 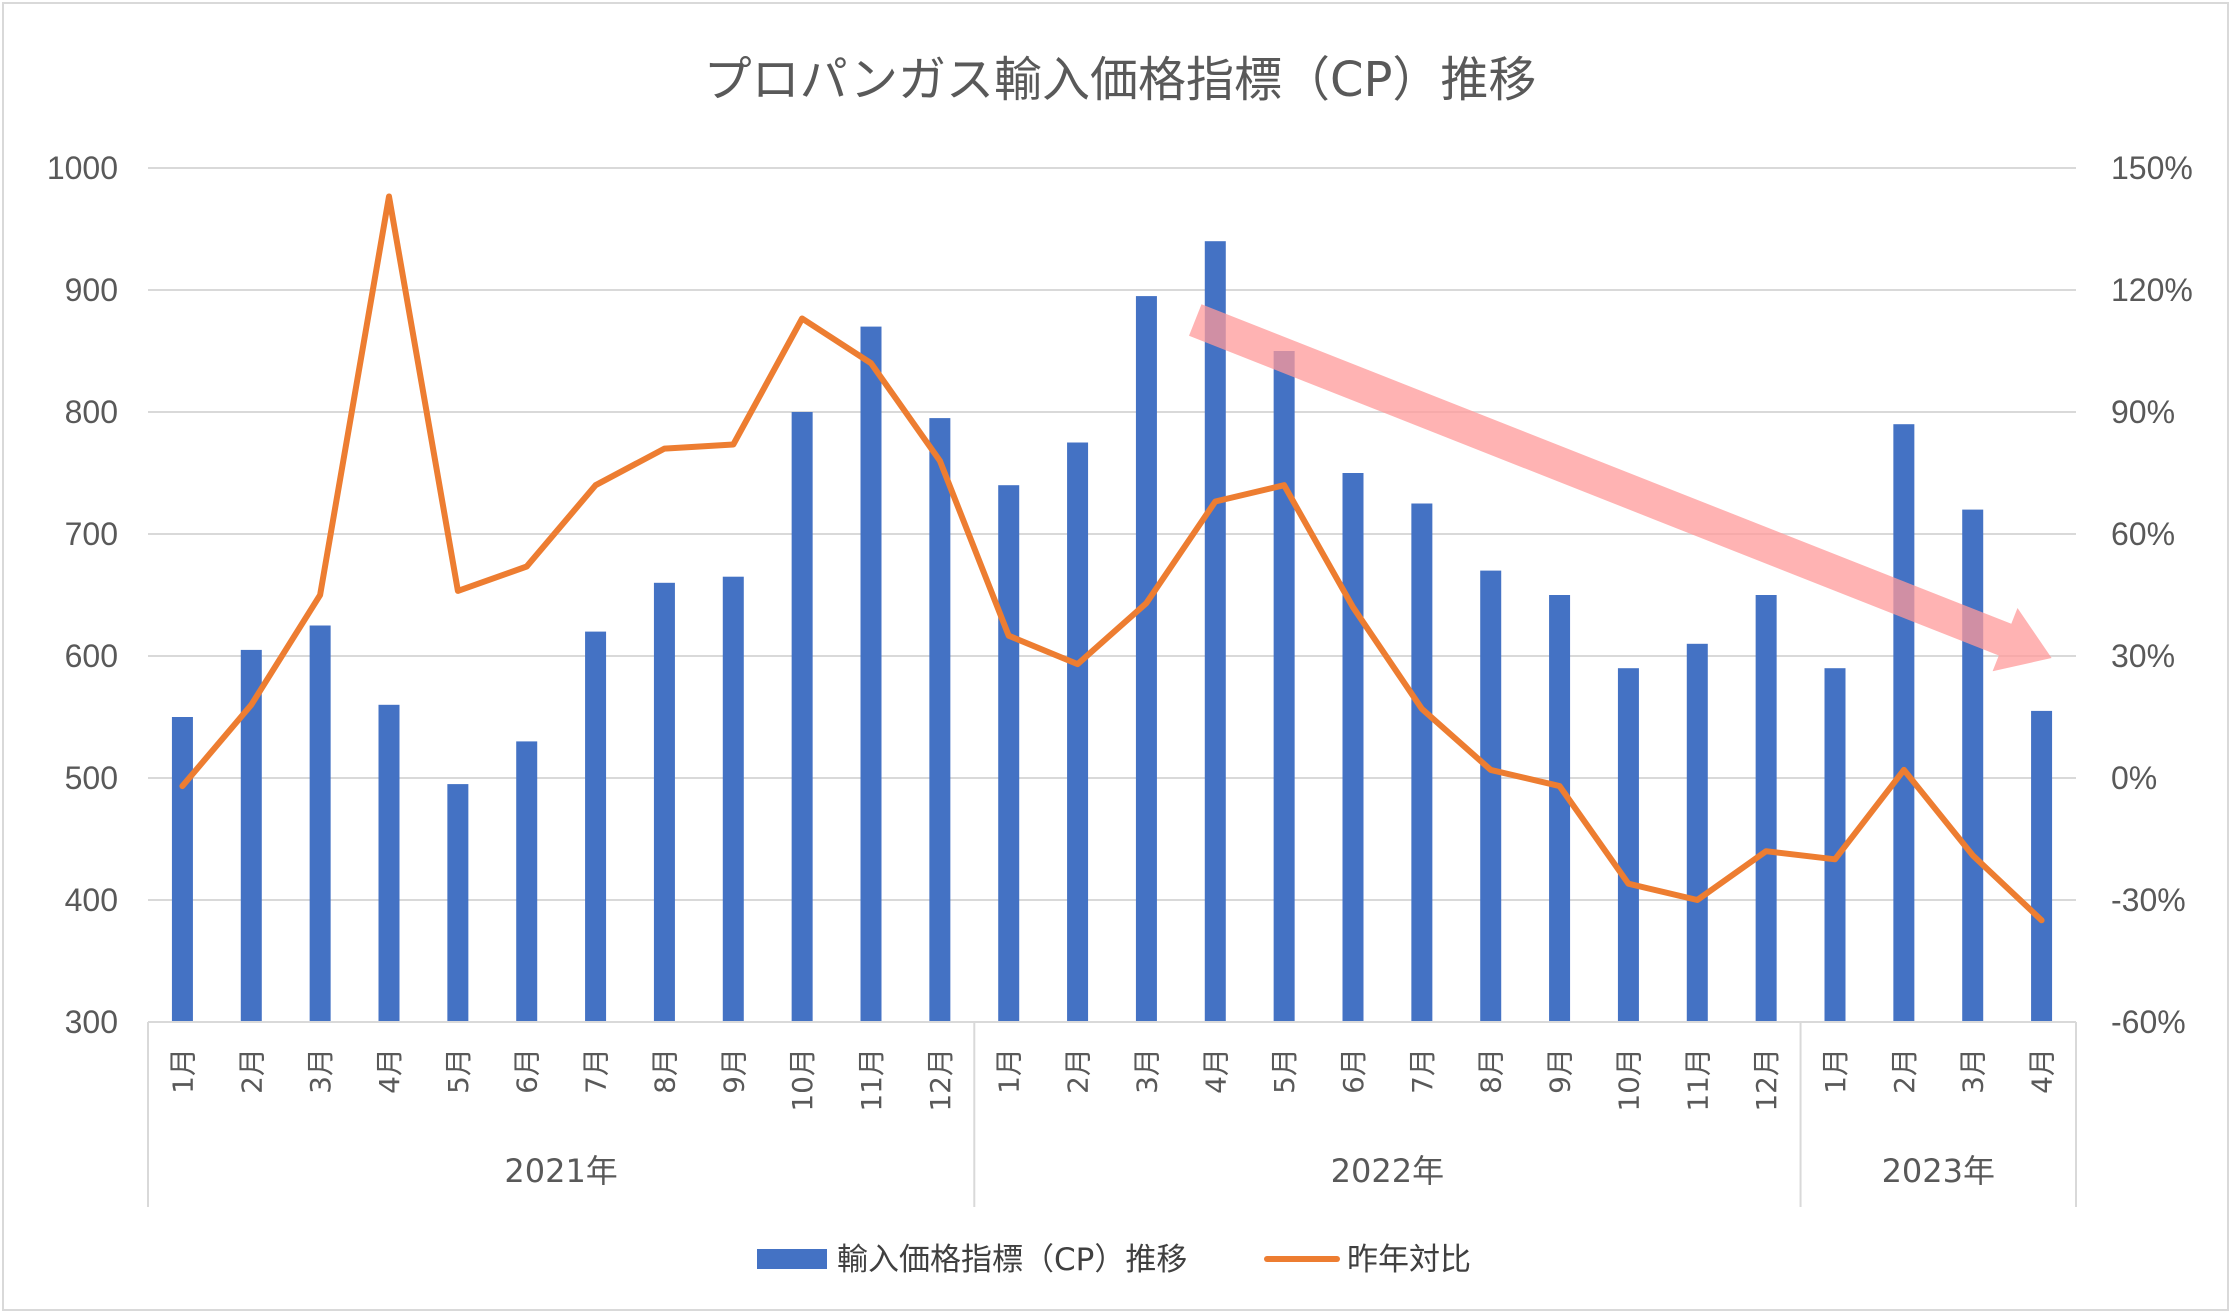 I want to click on x-group-label: 2022年, so click(x=1387, y=1171).